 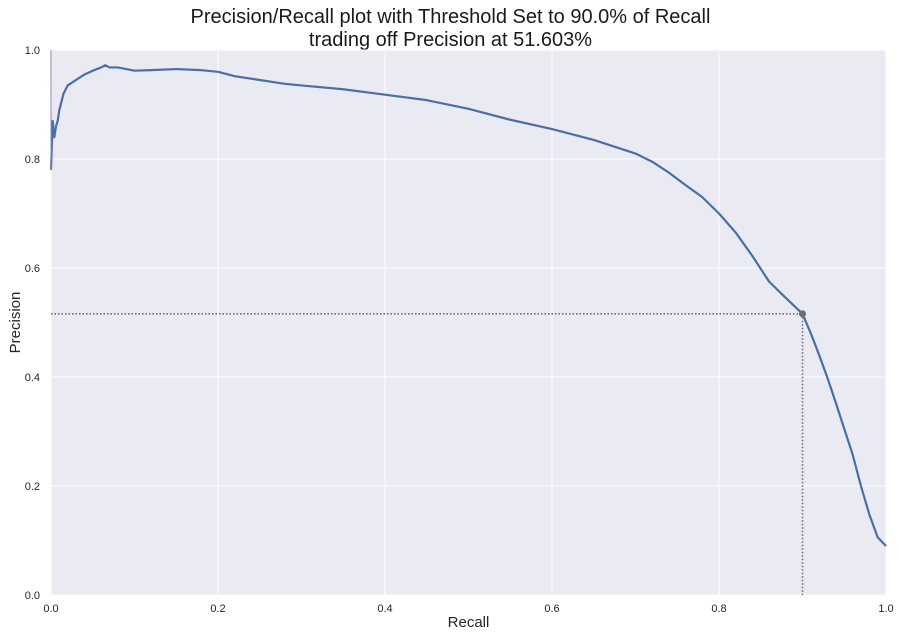 I want to click on chart-title-line-2: trading off Precision at 51.603%, so click(x=450, y=40).